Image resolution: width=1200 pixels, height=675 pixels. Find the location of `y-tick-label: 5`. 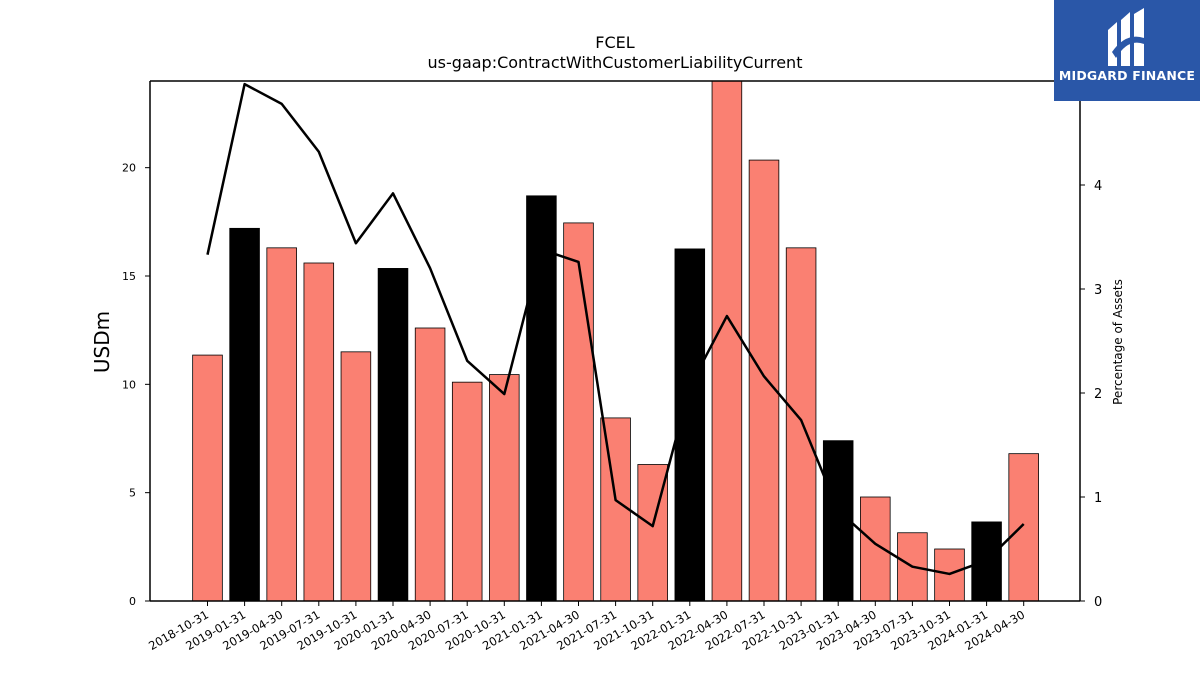

y-tick-label: 5 is located at coordinates (132, 493).